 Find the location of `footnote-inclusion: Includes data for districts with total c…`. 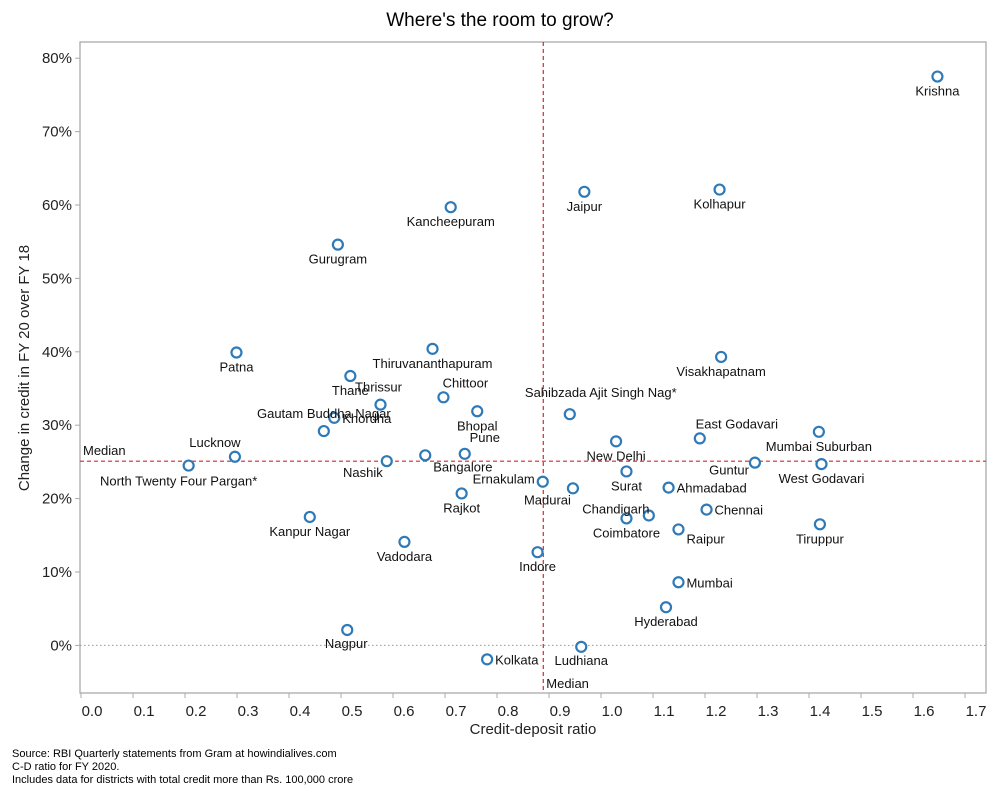

footnote-inclusion: Includes data for districts with total c… is located at coordinates (183, 780).